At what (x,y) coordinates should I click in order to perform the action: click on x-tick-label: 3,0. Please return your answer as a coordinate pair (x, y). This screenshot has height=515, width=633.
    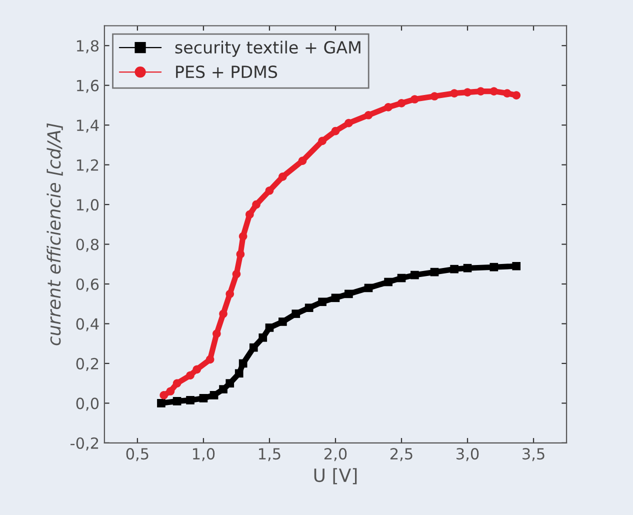
    Looking at the image, I should click on (467, 455).